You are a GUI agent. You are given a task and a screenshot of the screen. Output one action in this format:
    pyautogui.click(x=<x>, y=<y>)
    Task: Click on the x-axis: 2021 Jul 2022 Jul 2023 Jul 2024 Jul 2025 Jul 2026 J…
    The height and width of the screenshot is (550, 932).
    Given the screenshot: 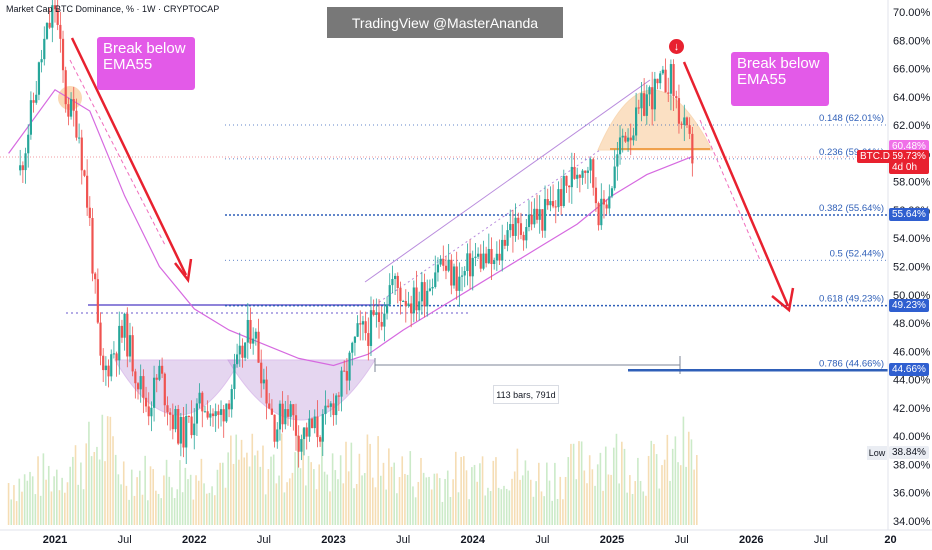 What is the action you would take?
    pyautogui.click(x=466, y=537)
    